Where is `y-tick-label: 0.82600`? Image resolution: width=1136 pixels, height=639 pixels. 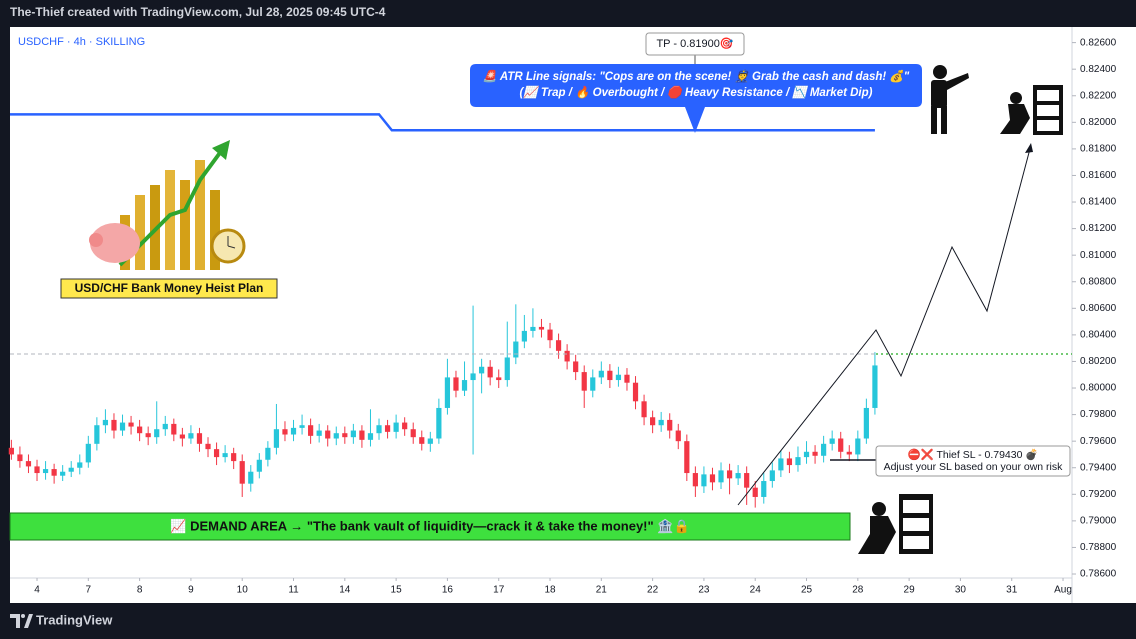
y-tick-label: 0.82600 is located at coordinates (1098, 42).